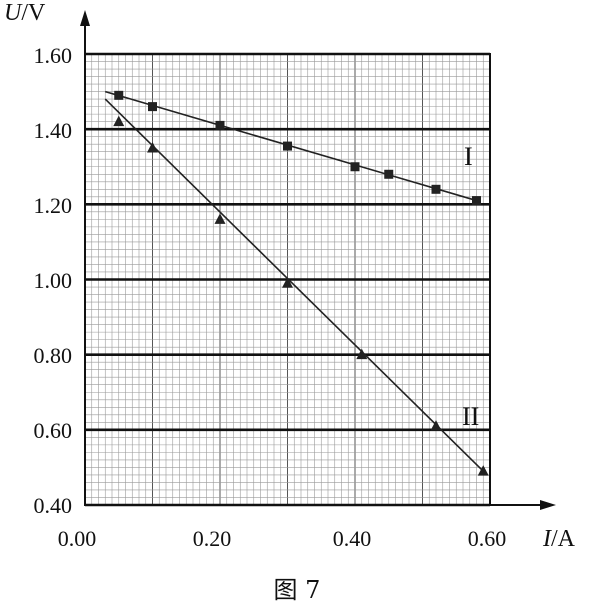 This screenshot has width=594, height=608. Describe the element at coordinates (77, 538) in the screenshot. I see `x-tick-label: 0.00` at that location.